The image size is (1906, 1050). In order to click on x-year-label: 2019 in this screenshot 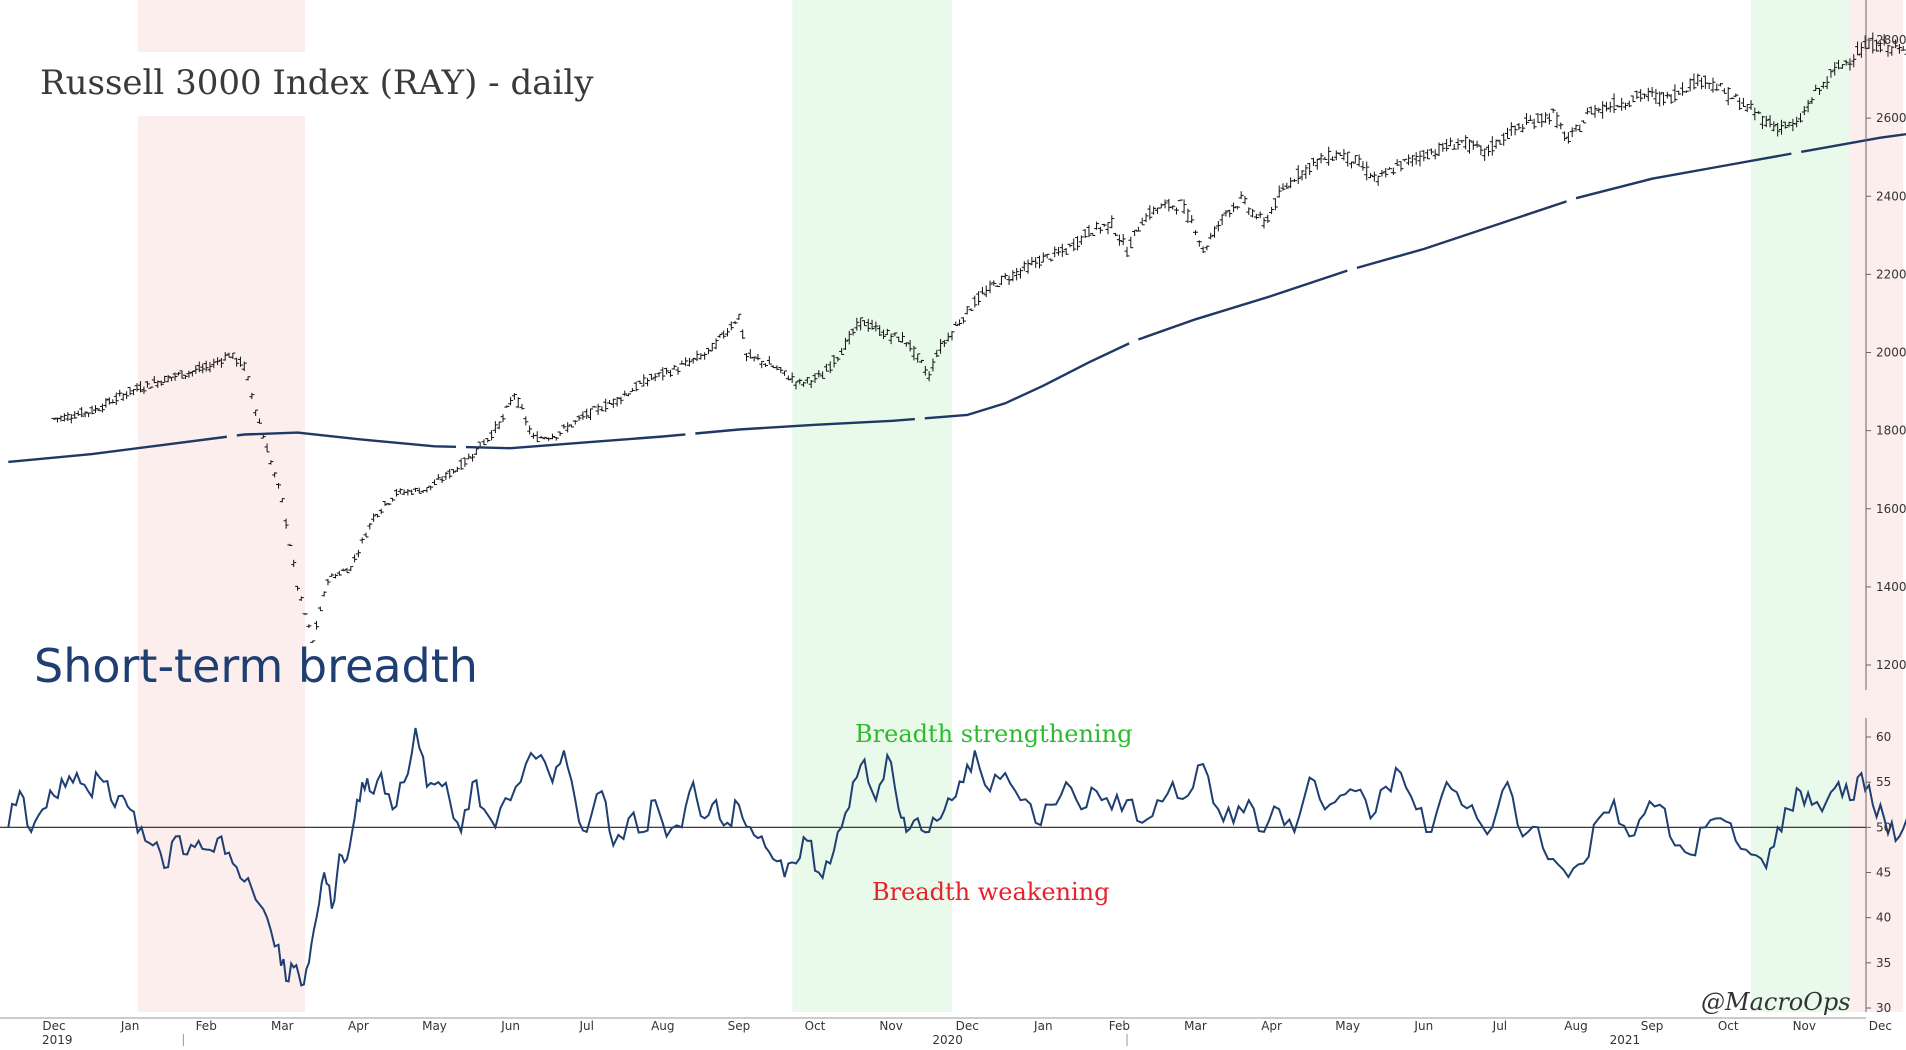, I will do `click(57, 1039)`.